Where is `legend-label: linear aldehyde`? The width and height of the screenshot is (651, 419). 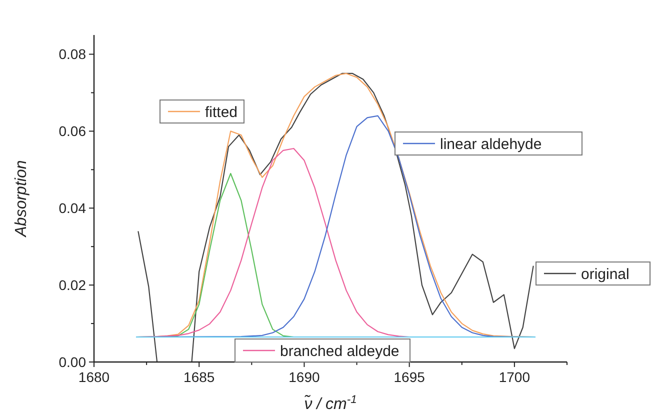
legend-label: linear aldehyde is located at coordinates (491, 144).